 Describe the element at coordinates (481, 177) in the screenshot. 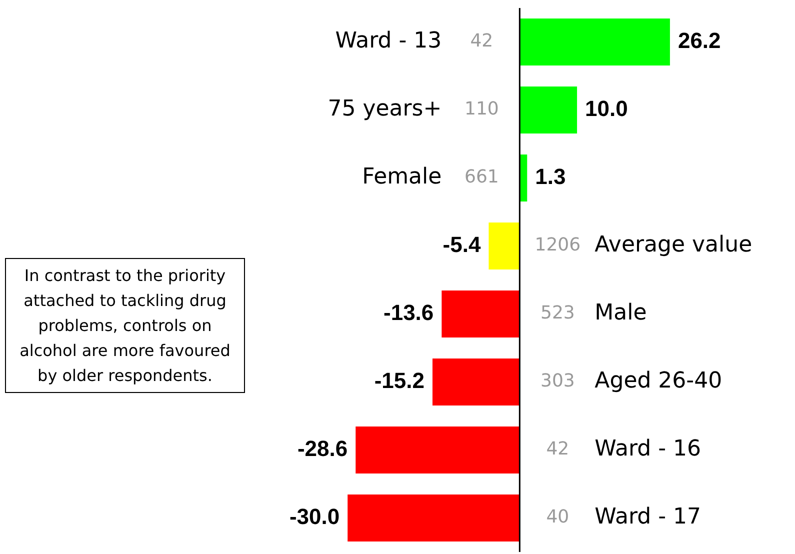

I see `annotation: 661` at that location.